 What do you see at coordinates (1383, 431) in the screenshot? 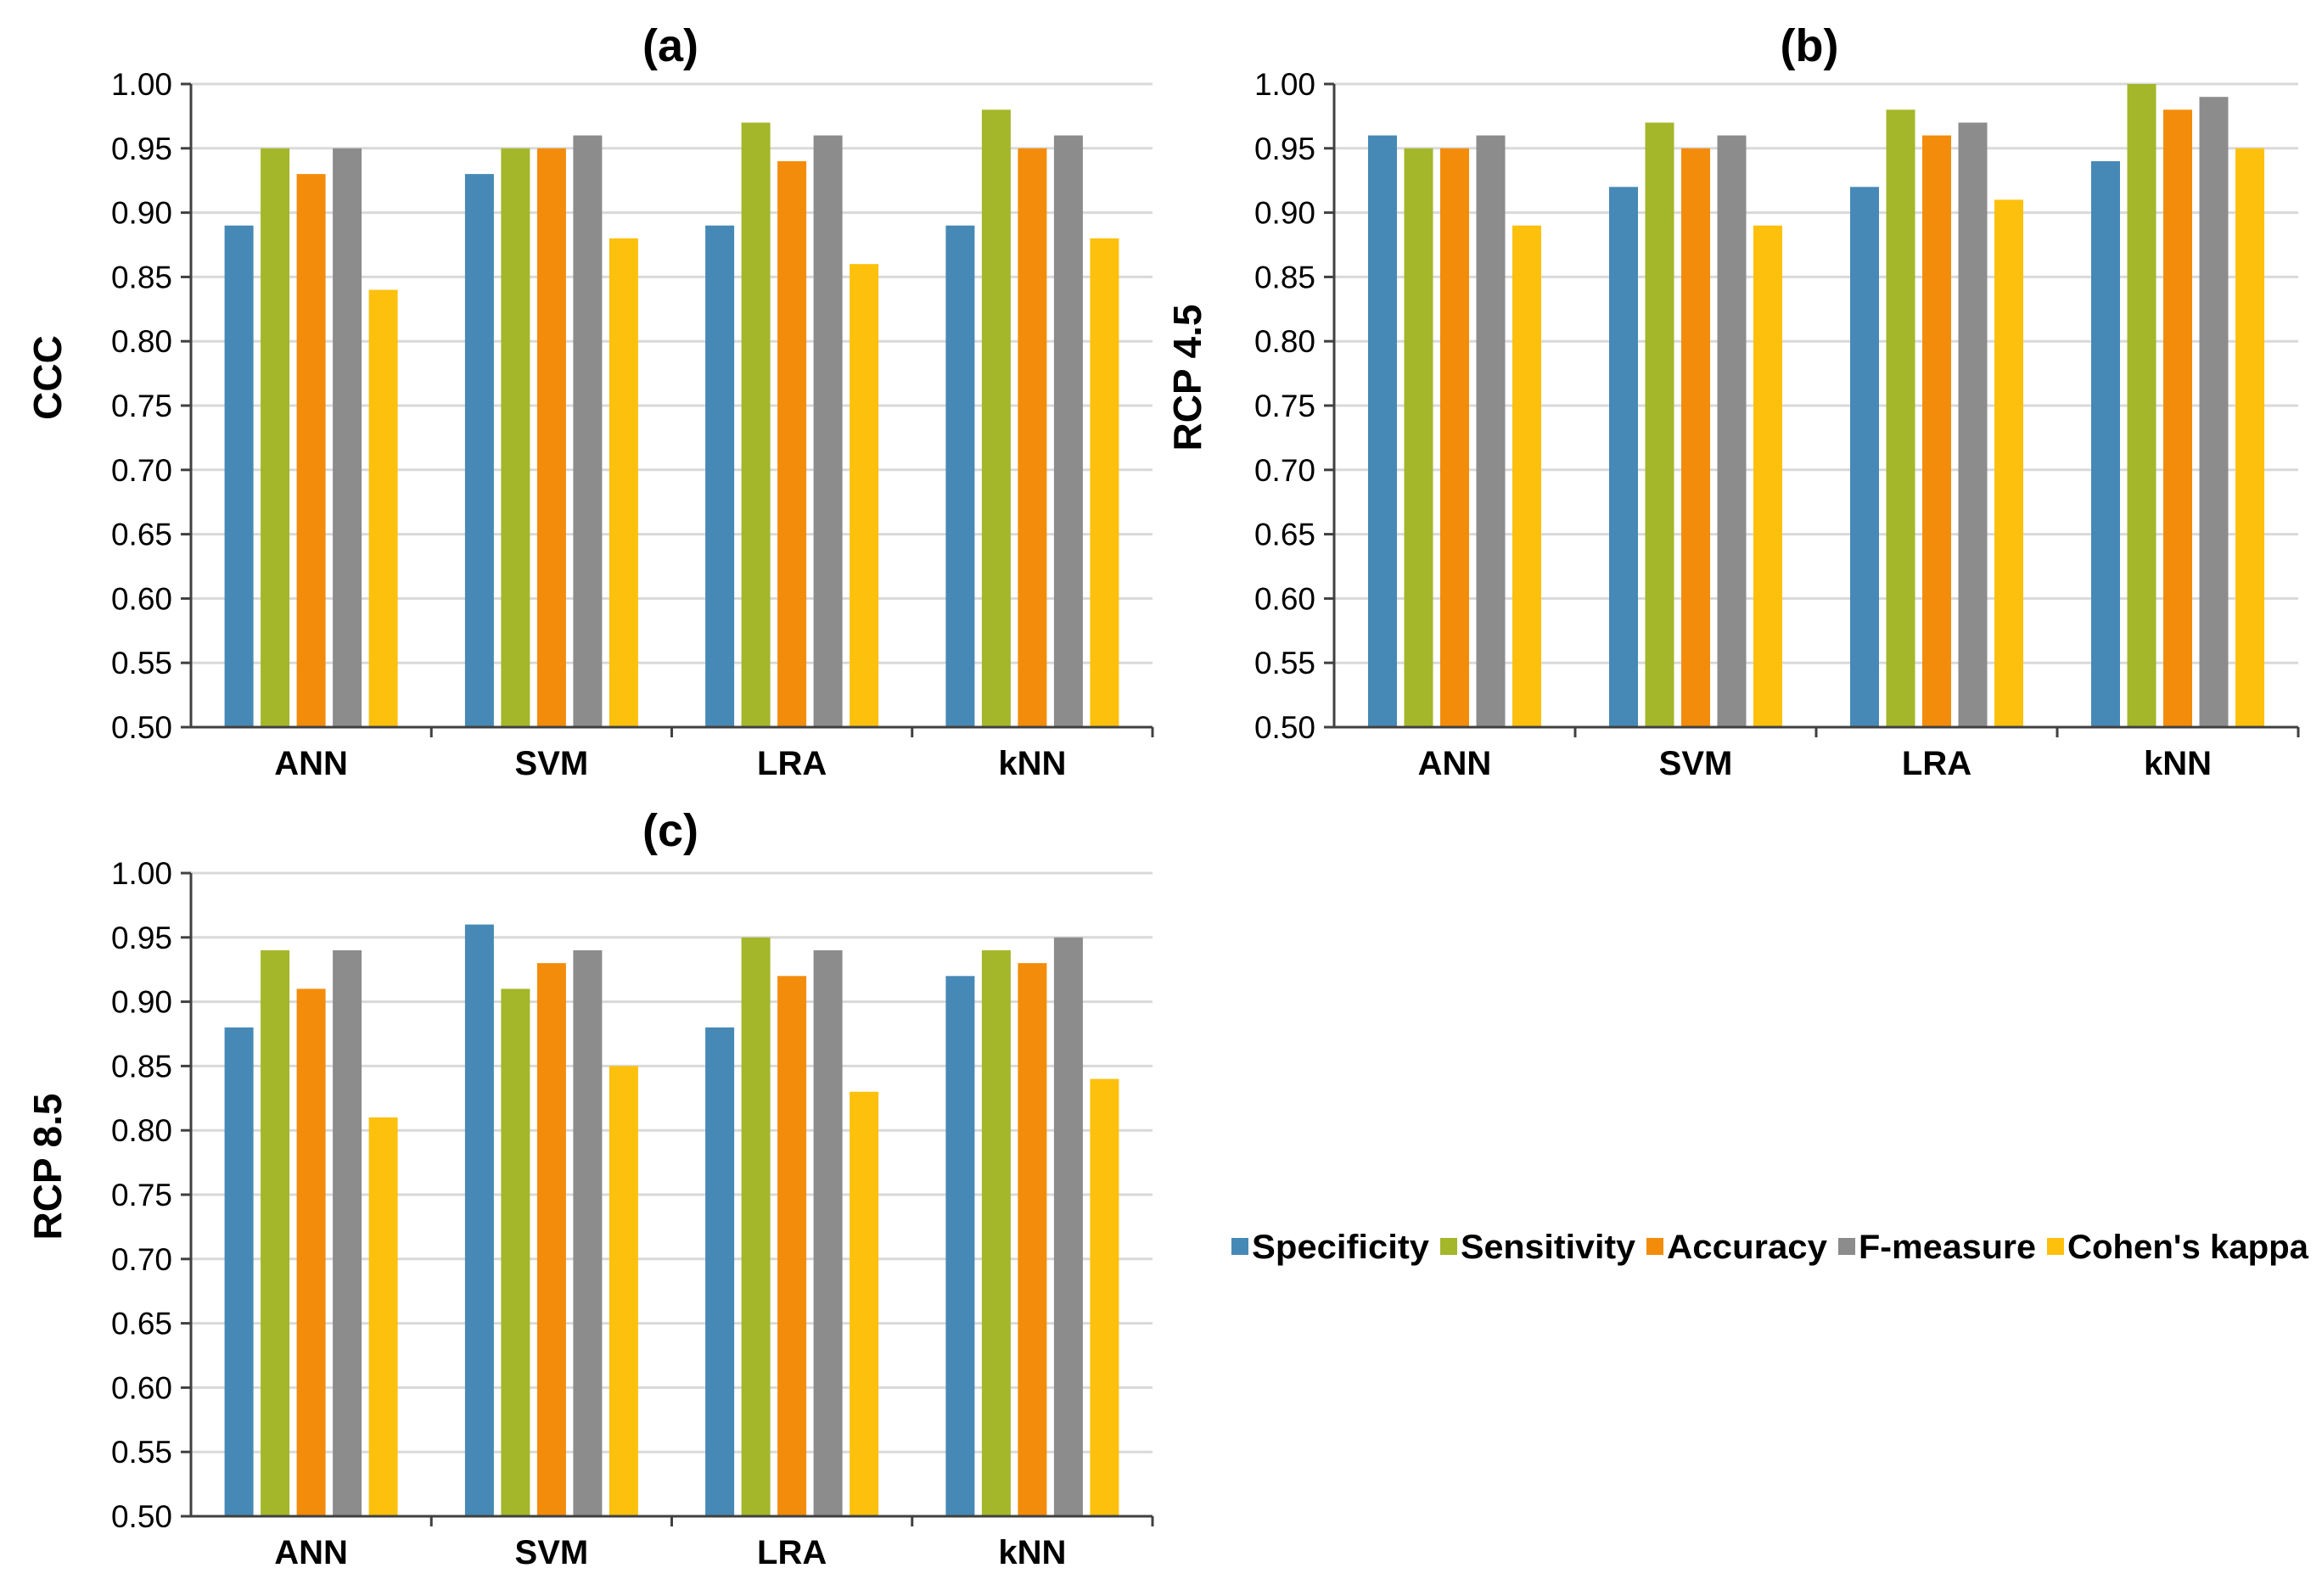
I see `bar-b-ann-specificity` at bounding box center [1383, 431].